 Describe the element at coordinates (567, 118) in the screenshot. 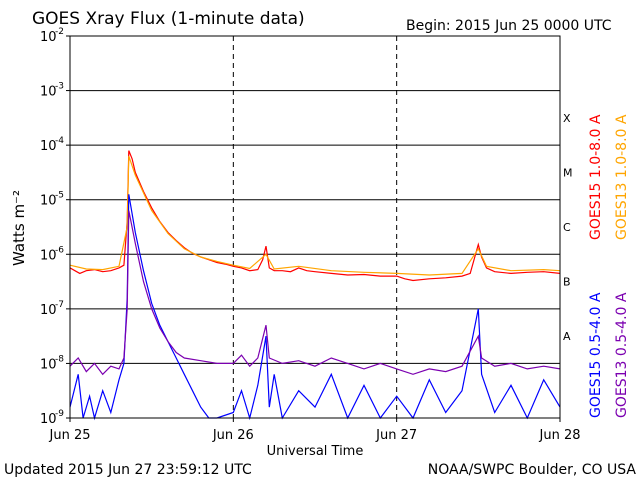

I see `flare-class-x: X` at that location.